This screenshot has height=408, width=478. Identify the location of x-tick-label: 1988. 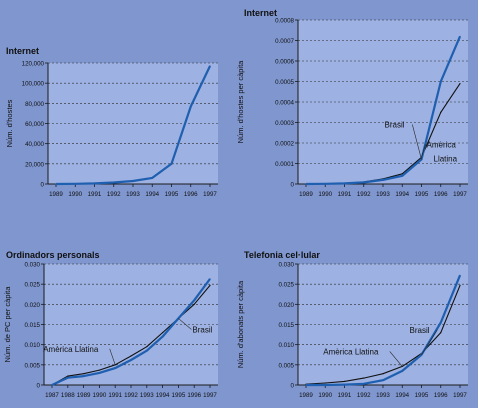
(68, 395).